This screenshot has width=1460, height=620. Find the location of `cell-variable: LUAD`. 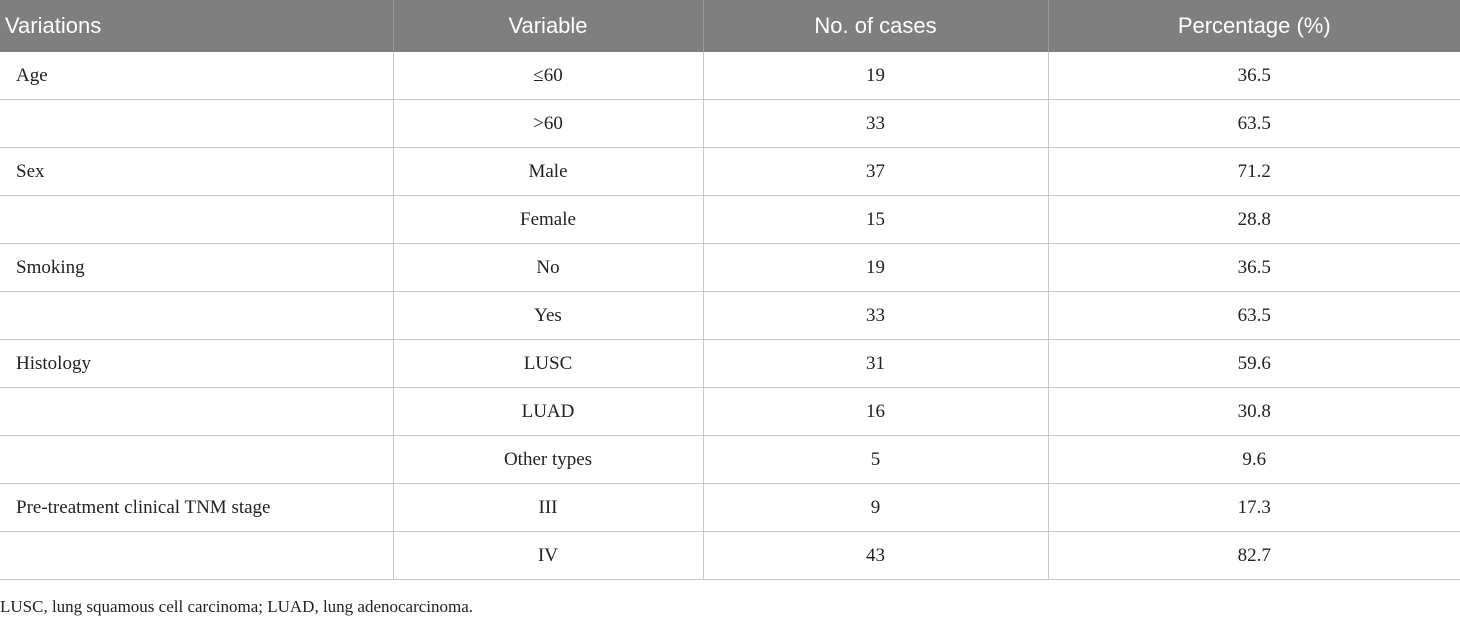

cell-variable: LUAD is located at coordinates (548, 411).